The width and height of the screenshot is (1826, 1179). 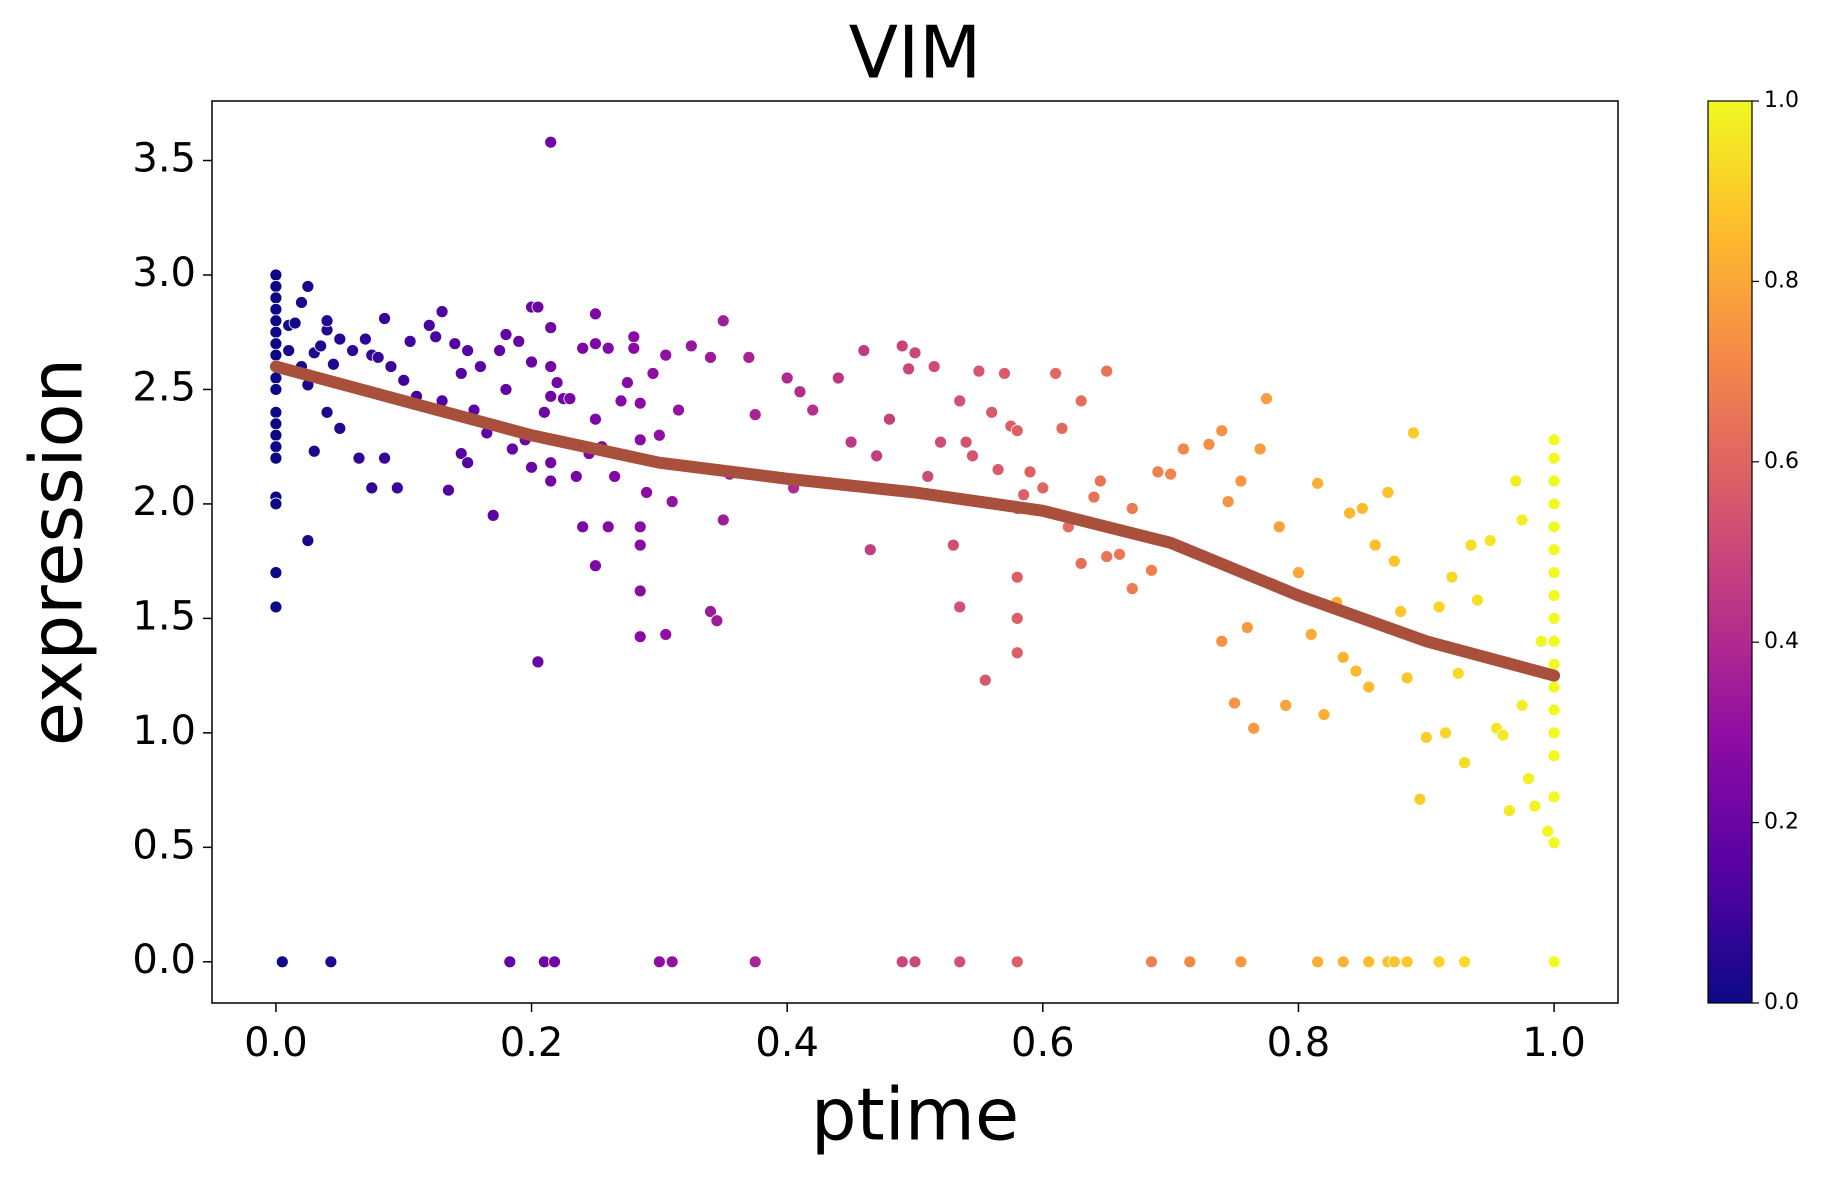 What do you see at coordinates (1554, 1043) in the screenshot?
I see `x-tick-label: 1.0` at bounding box center [1554, 1043].